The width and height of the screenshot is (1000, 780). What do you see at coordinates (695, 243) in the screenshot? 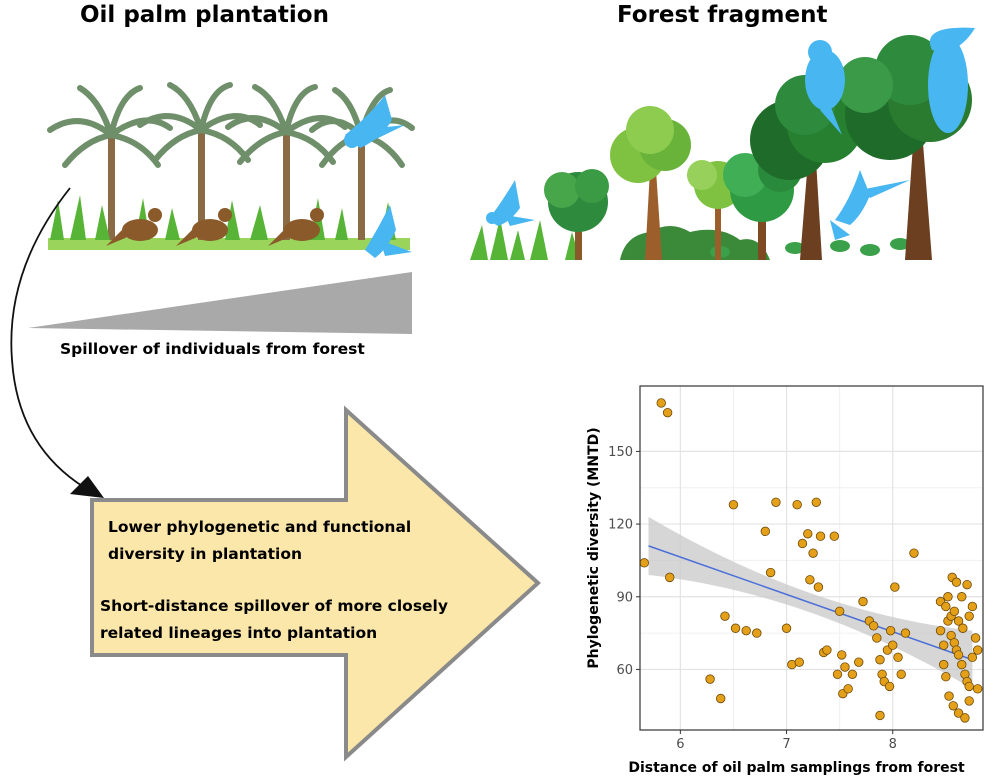
I see `bush-icon` at bounding box center [695, 243].